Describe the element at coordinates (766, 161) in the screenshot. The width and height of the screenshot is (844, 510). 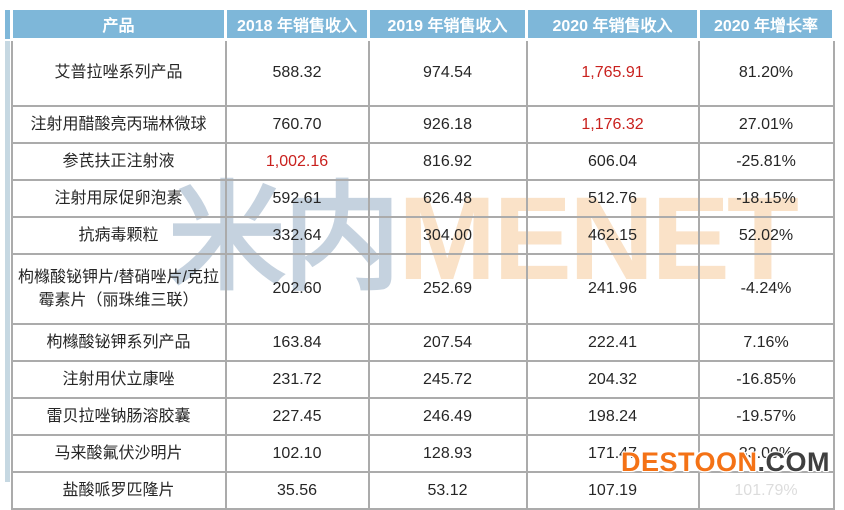
I see `value-cell: -25.81%` at that location.